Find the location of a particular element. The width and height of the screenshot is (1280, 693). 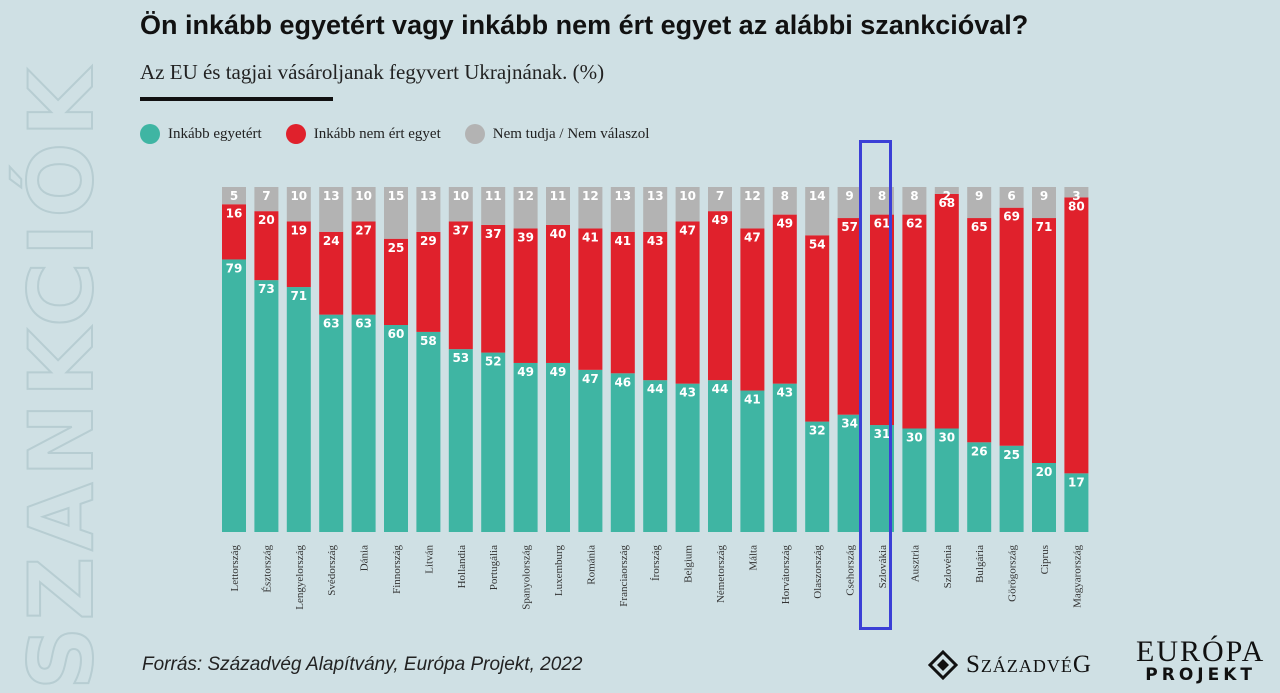

category-label: Görögország is located at coordinates (1013, 573).